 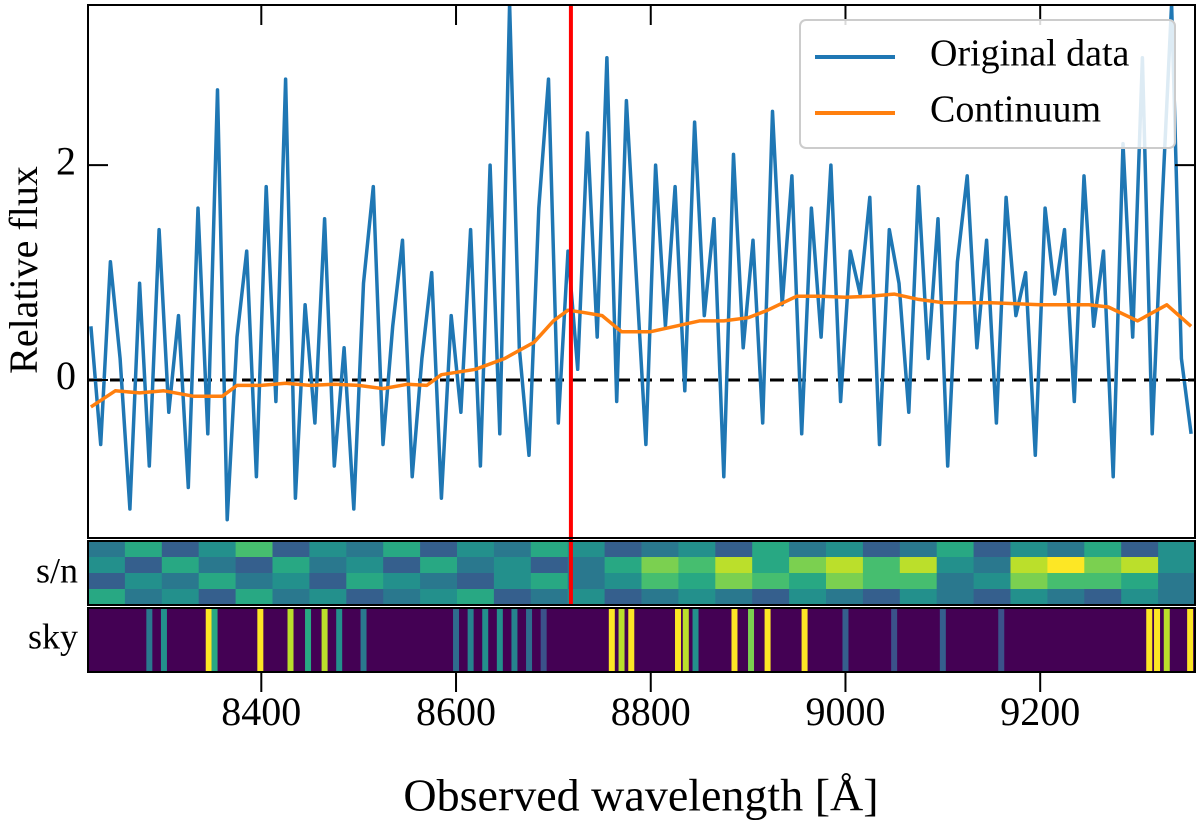 What do you see at coordinates (66, 160) in the screenshot?
I see `y-tick-label: 2` at bounding box center [66, 160].